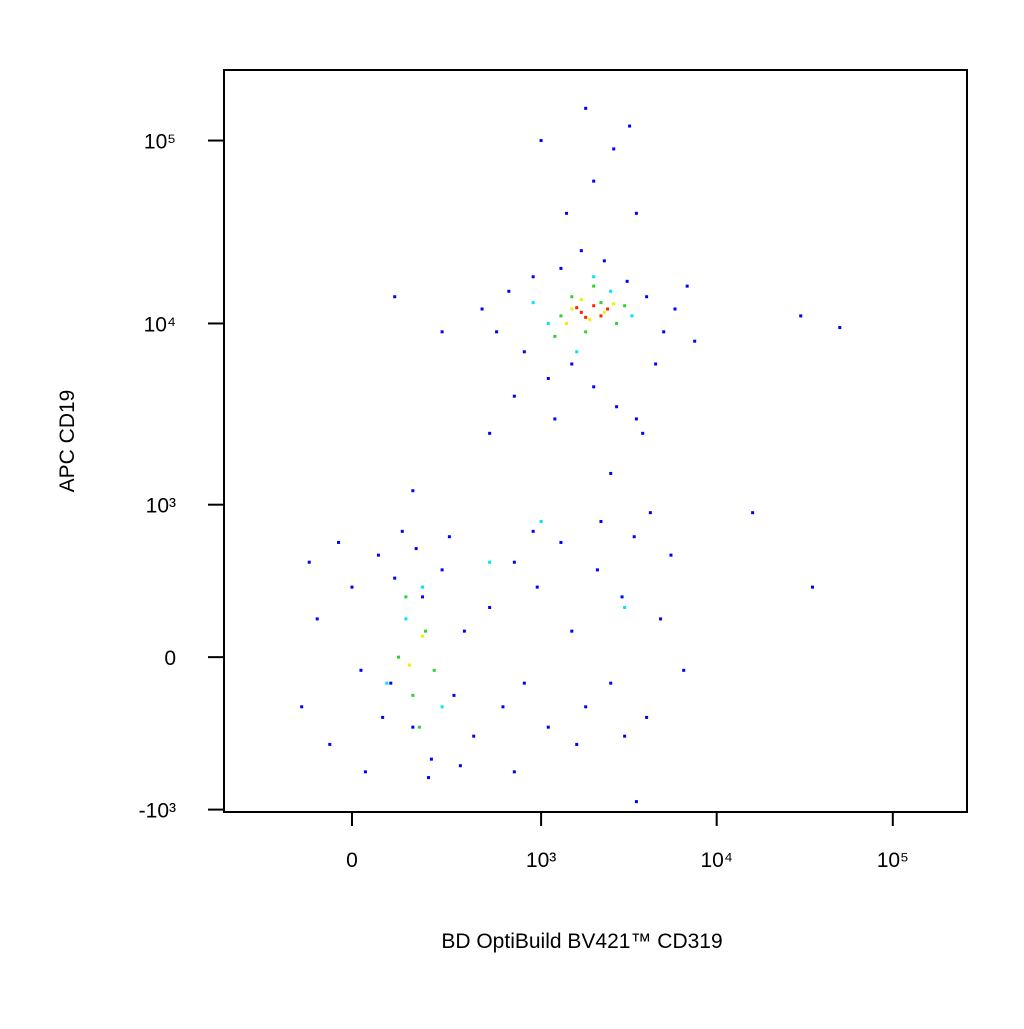 This screenshot has width=1024, height=1029. What do you see at coordinates (352, 860) in the screenshot?
I see `x-tick-label: 0` at bounding box center [352, 860].